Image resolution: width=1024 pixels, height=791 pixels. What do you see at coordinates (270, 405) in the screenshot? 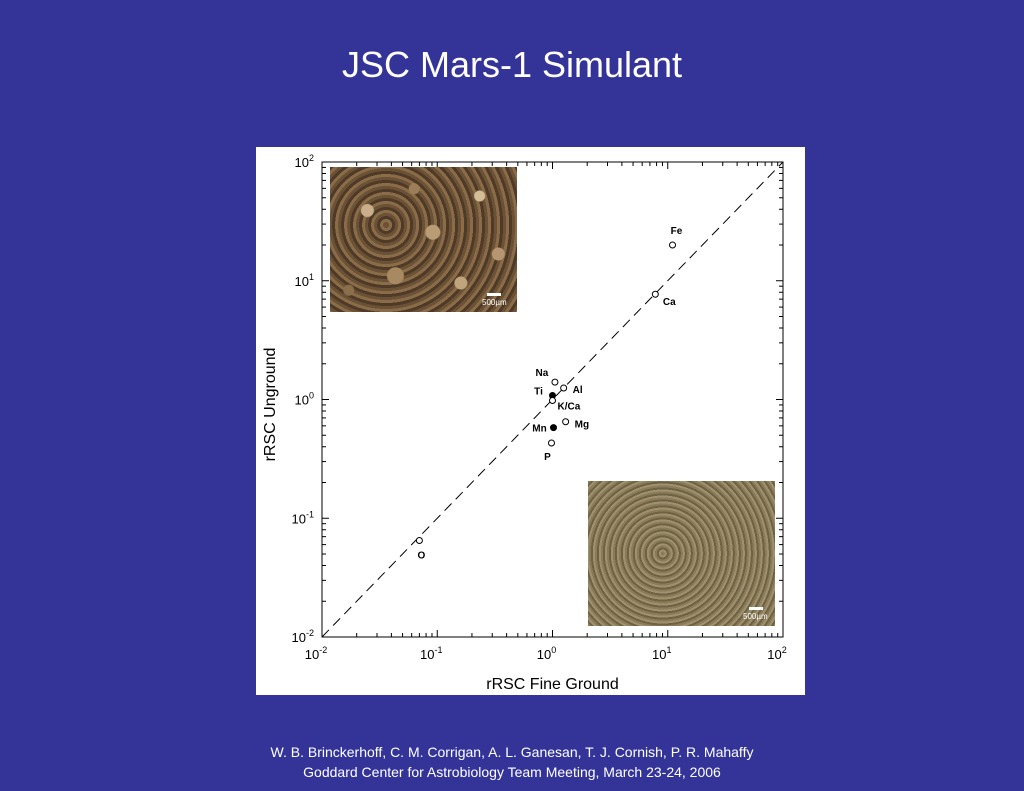
I see `y-axis-label: rRSC Unground` at bounding box center [270, 405].